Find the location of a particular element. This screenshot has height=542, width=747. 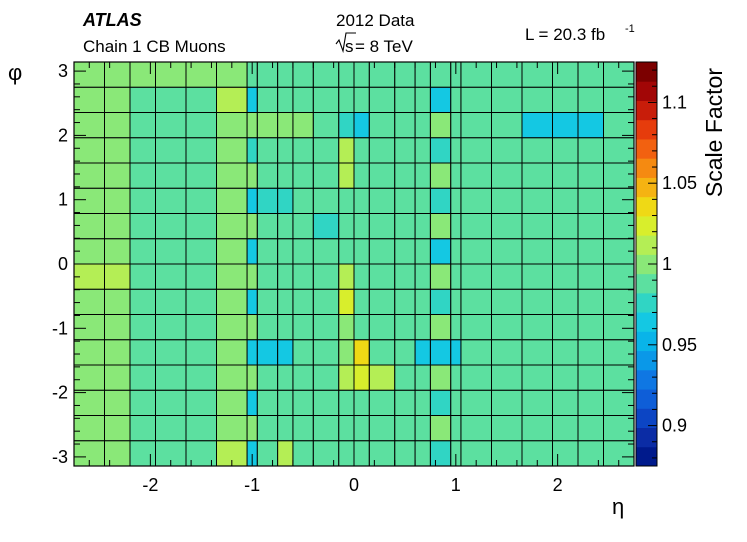

x-tick-label: -2 is located at coordinates (150, 485).